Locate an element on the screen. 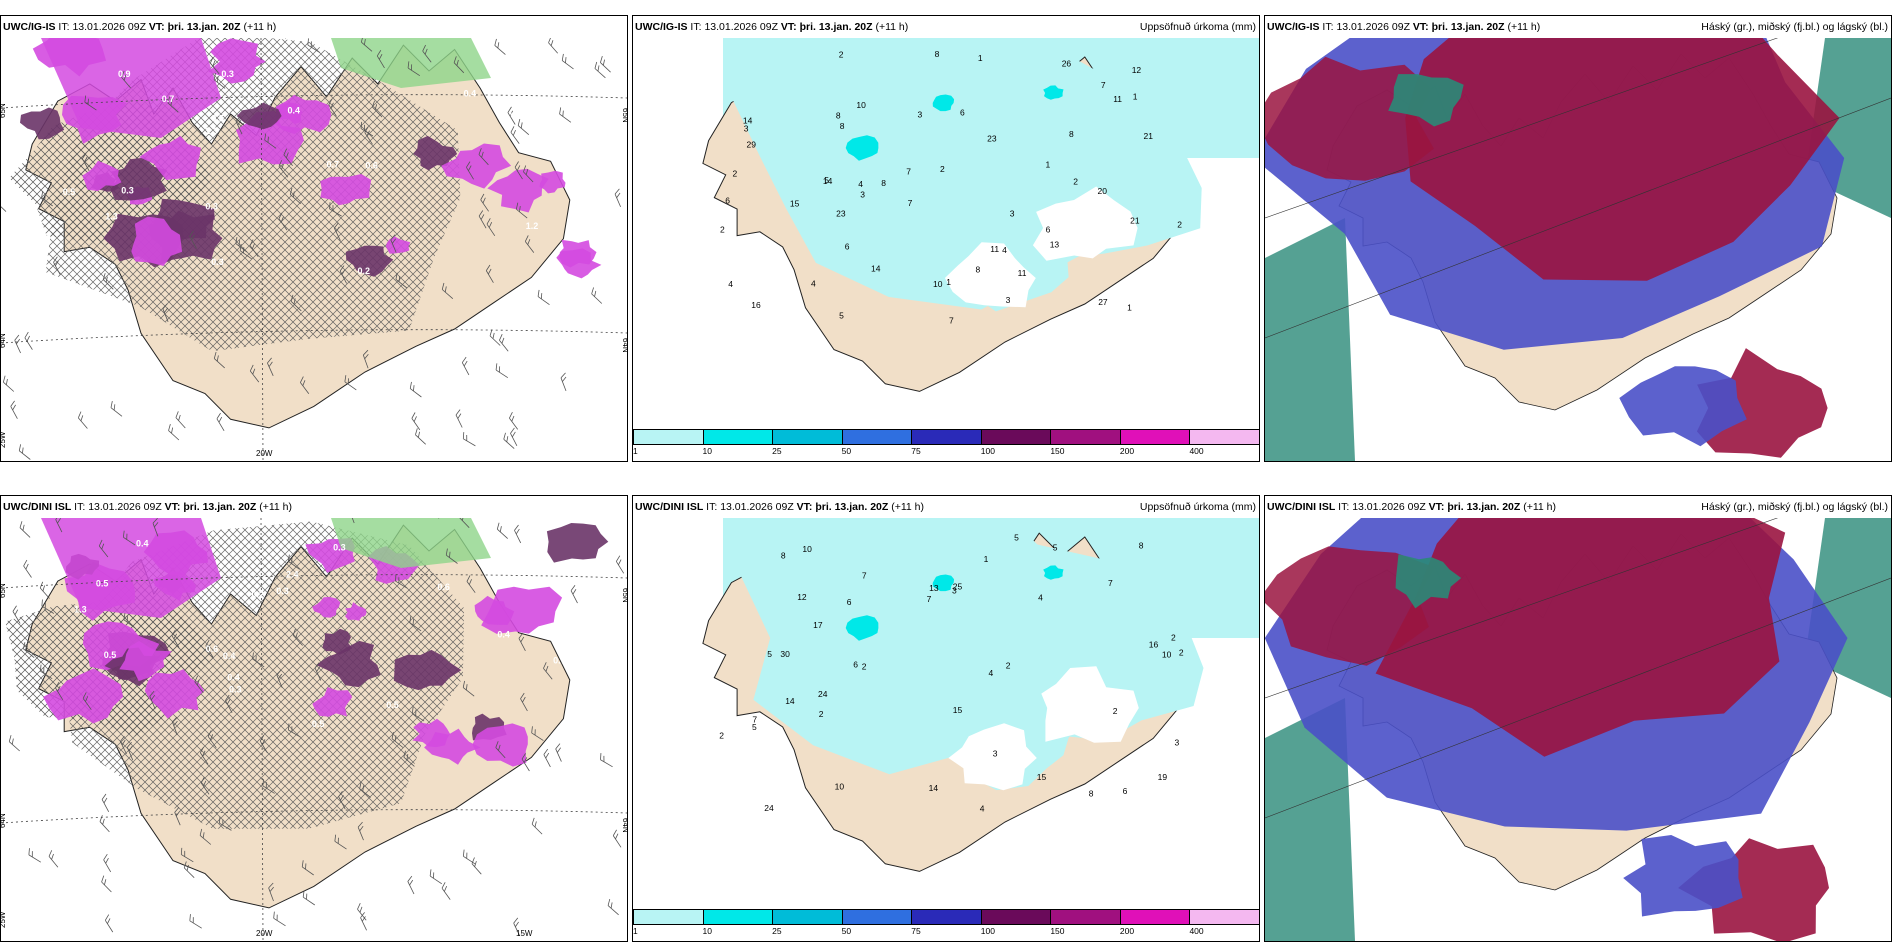 This screenshot has height=950, width=1900. precip-value-label: 7 is located at coordinates (951, 320).